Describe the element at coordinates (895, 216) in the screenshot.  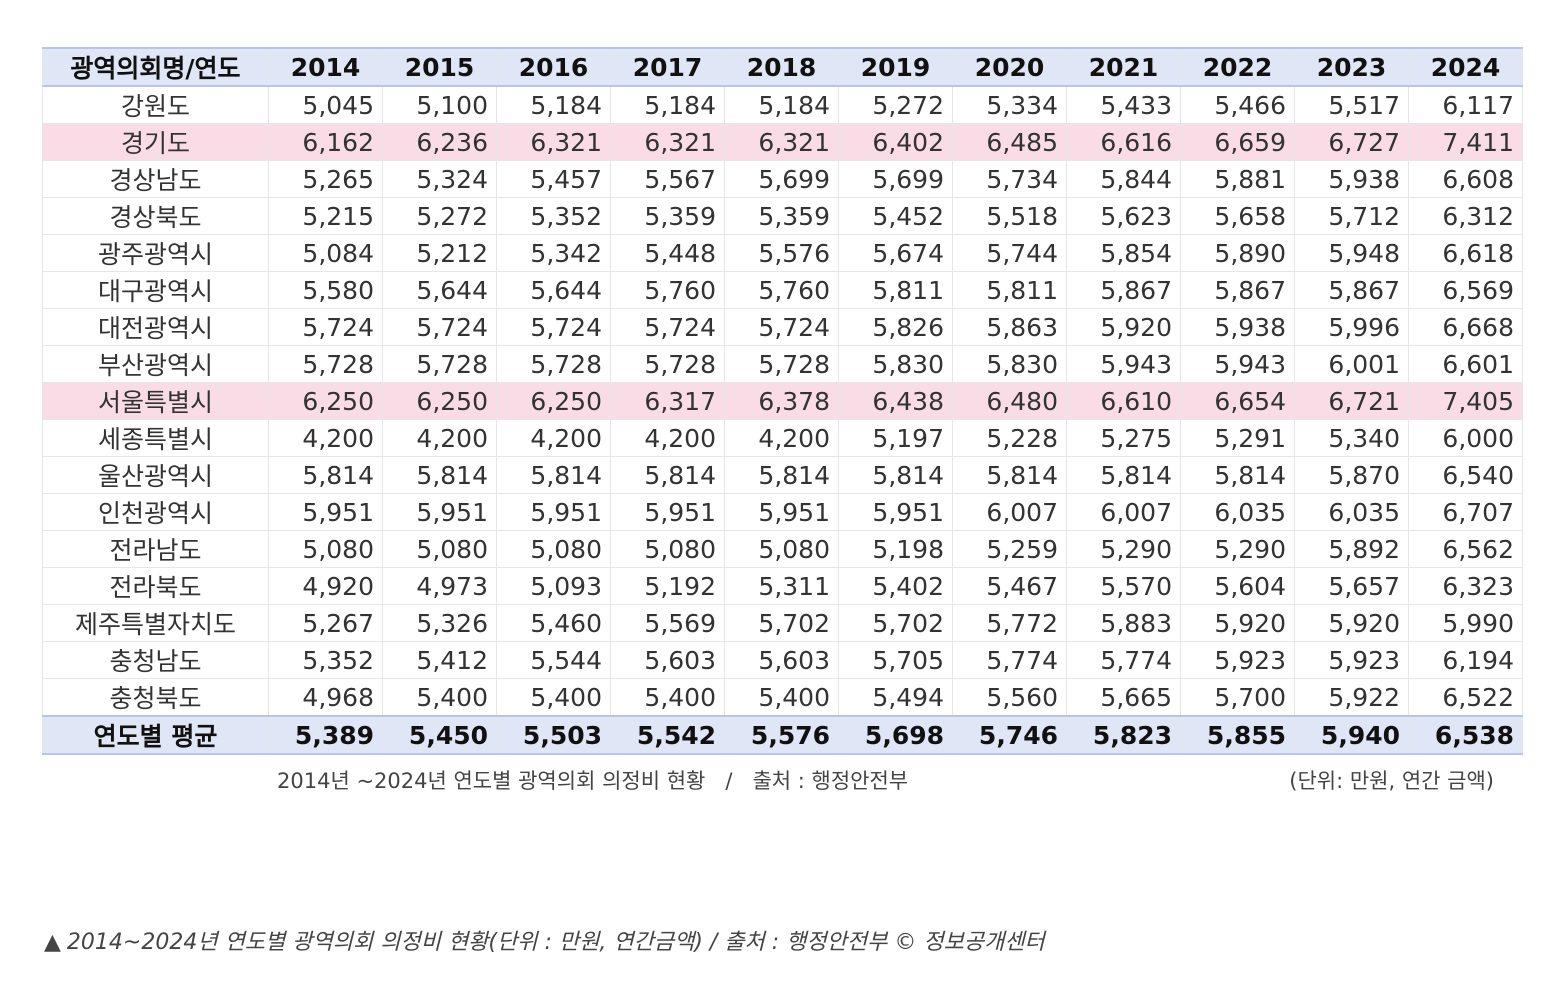
I see `value-cell: 5,452` at that location.